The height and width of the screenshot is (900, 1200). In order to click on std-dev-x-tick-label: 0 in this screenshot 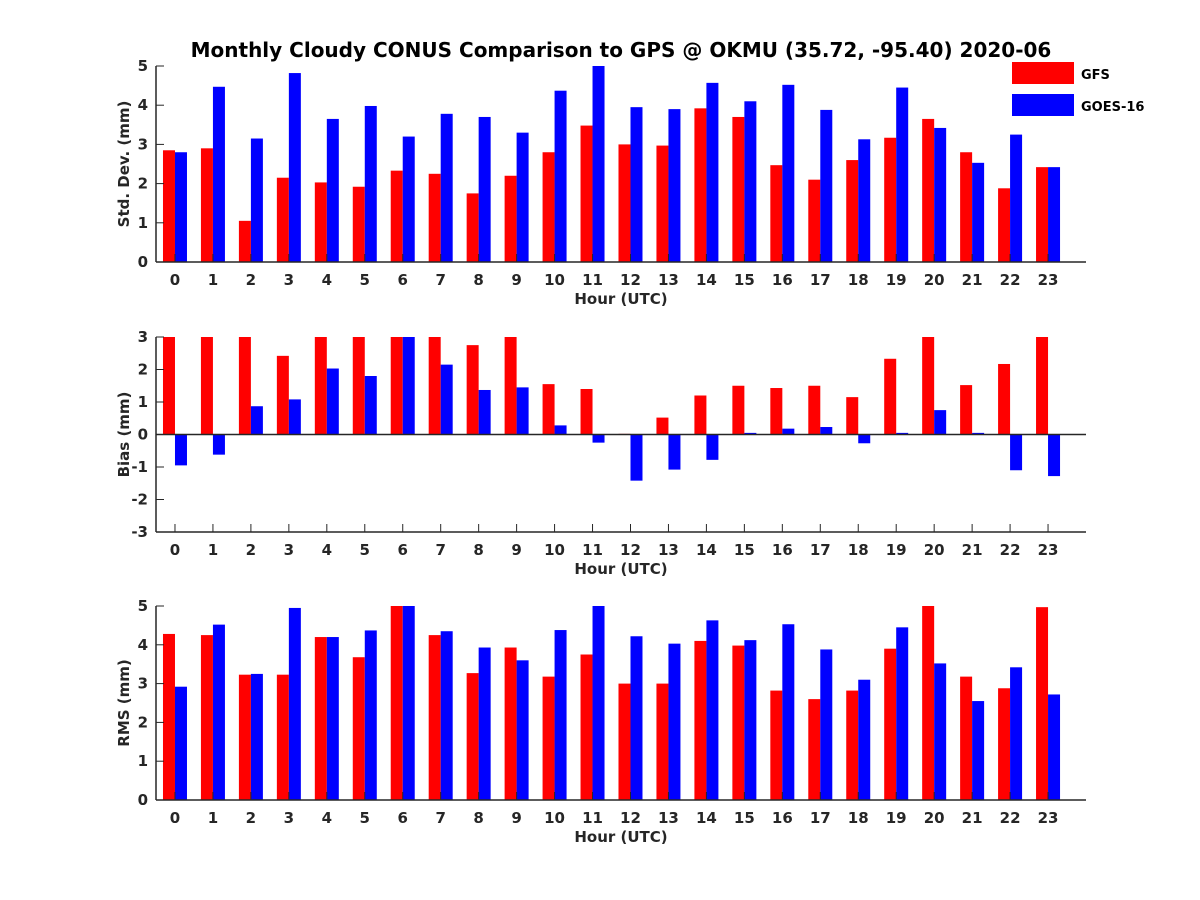, I will do `click(175, 280)`.